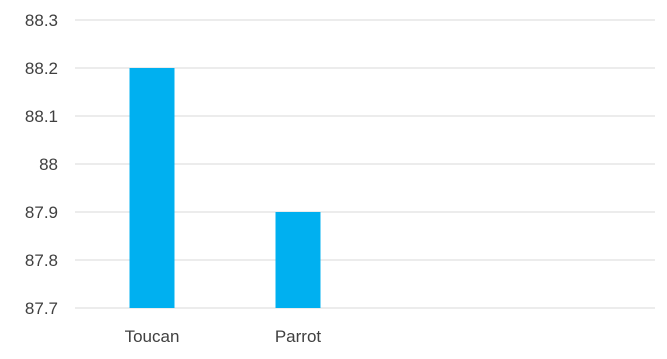 The image size is (667, 359). What do you see at coordinates (41, 116) in the screenshot?
I see `y-tick-label: 88.1` at bounding box center [41, 116].